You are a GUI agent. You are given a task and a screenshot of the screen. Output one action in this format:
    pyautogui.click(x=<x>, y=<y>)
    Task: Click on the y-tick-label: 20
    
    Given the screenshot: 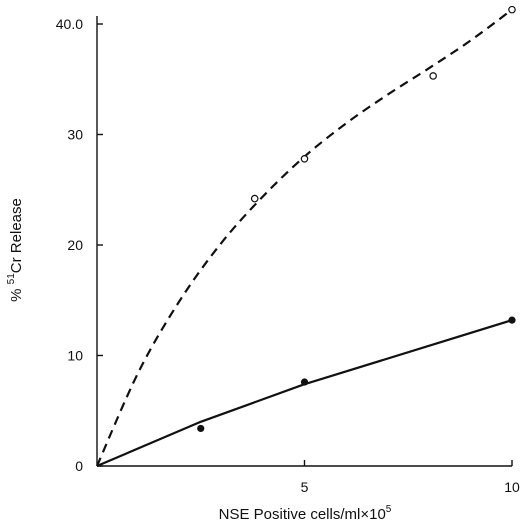 What is the action you would take?
    pyautogui.click(x=75, y=245)
    